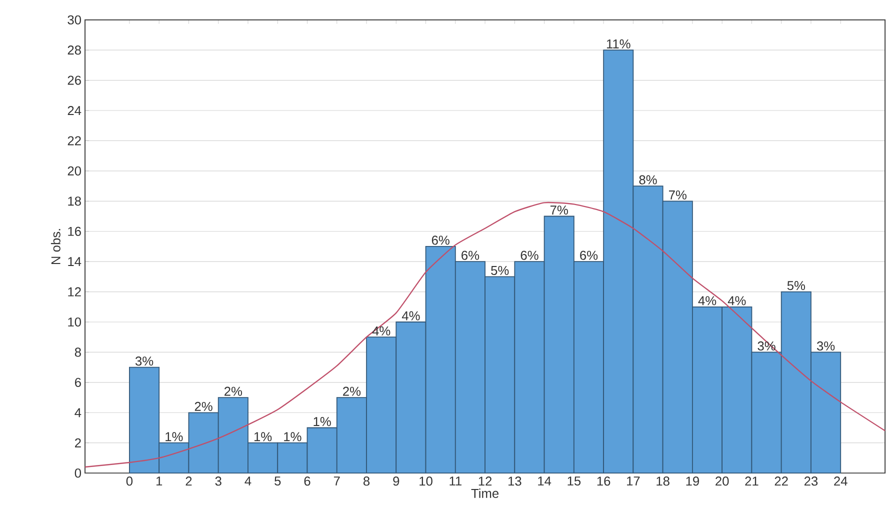 This screenshot has width=894, height=526. Describe the element at coordinates (545, 481) in the screenshot. I see `x-tick-label: 14` at that location.